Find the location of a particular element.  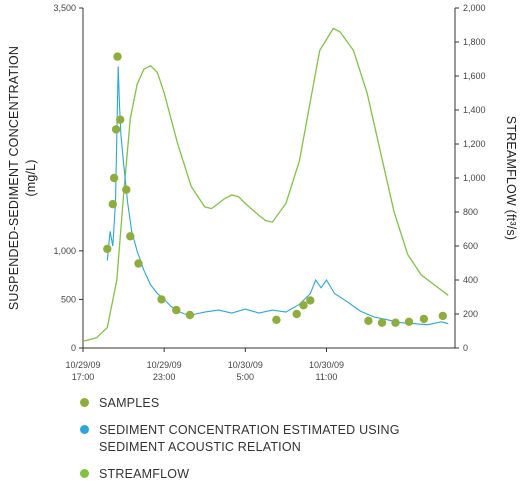

legend-dot-streamflow-icon is located at coordinates (84, 473).